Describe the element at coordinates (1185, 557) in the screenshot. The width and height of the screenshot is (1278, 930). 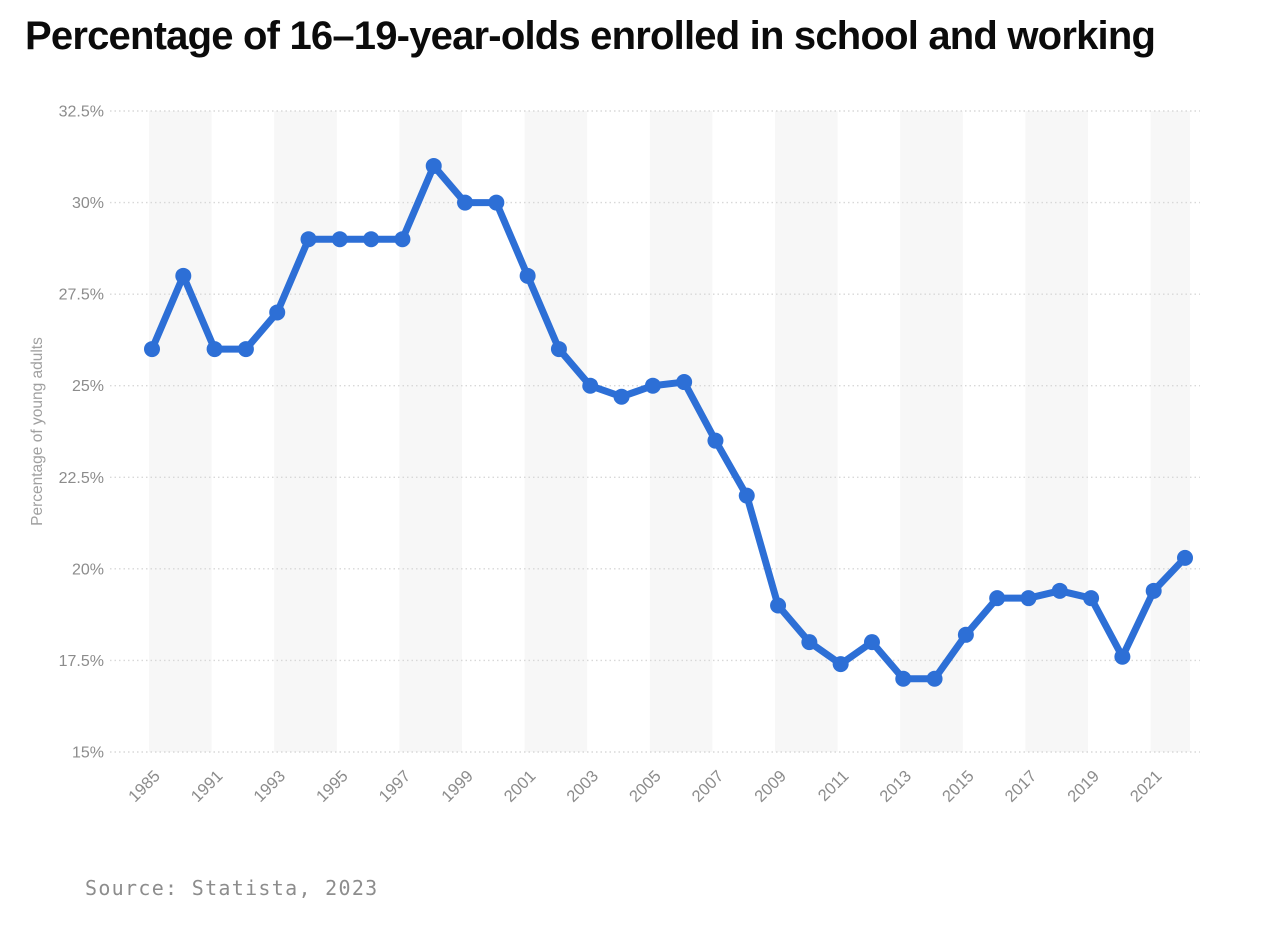
I see `data-point-2022` at that location.